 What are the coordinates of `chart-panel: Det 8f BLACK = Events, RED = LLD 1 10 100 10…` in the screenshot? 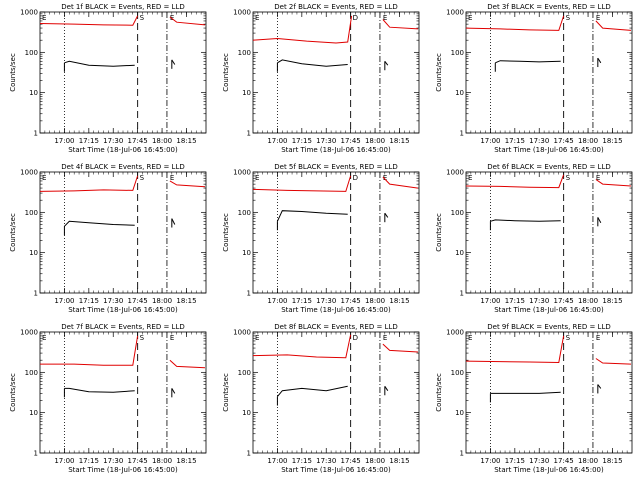 It's located at (321, 398).